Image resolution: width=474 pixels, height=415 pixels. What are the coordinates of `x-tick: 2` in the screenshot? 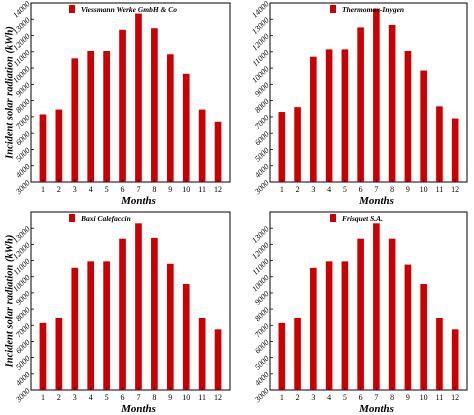 It's located at (59, 394).